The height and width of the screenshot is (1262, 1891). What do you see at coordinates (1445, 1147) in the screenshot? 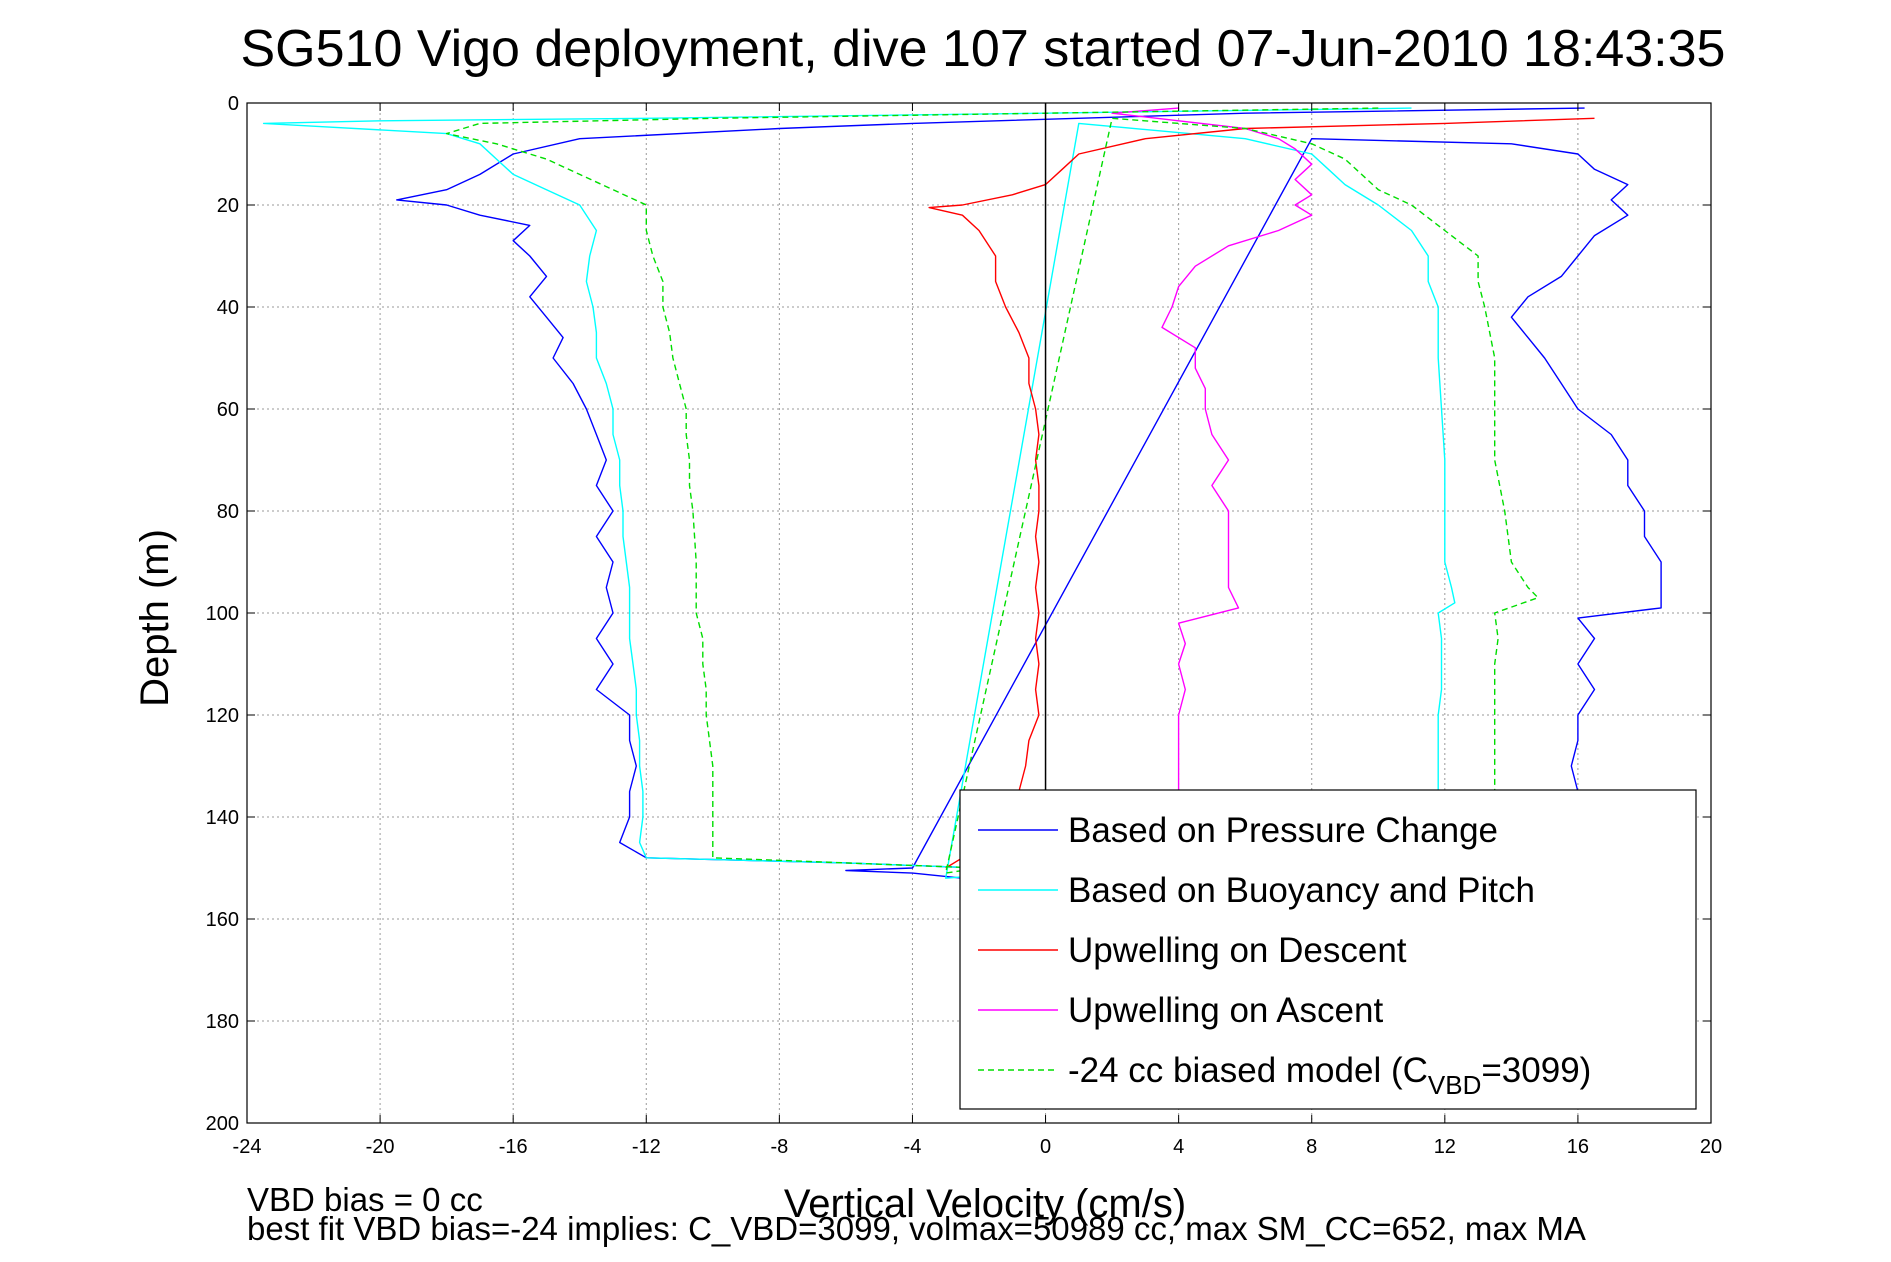
I see `x-tick-label: 12` at bounding box center [1445, 1147].